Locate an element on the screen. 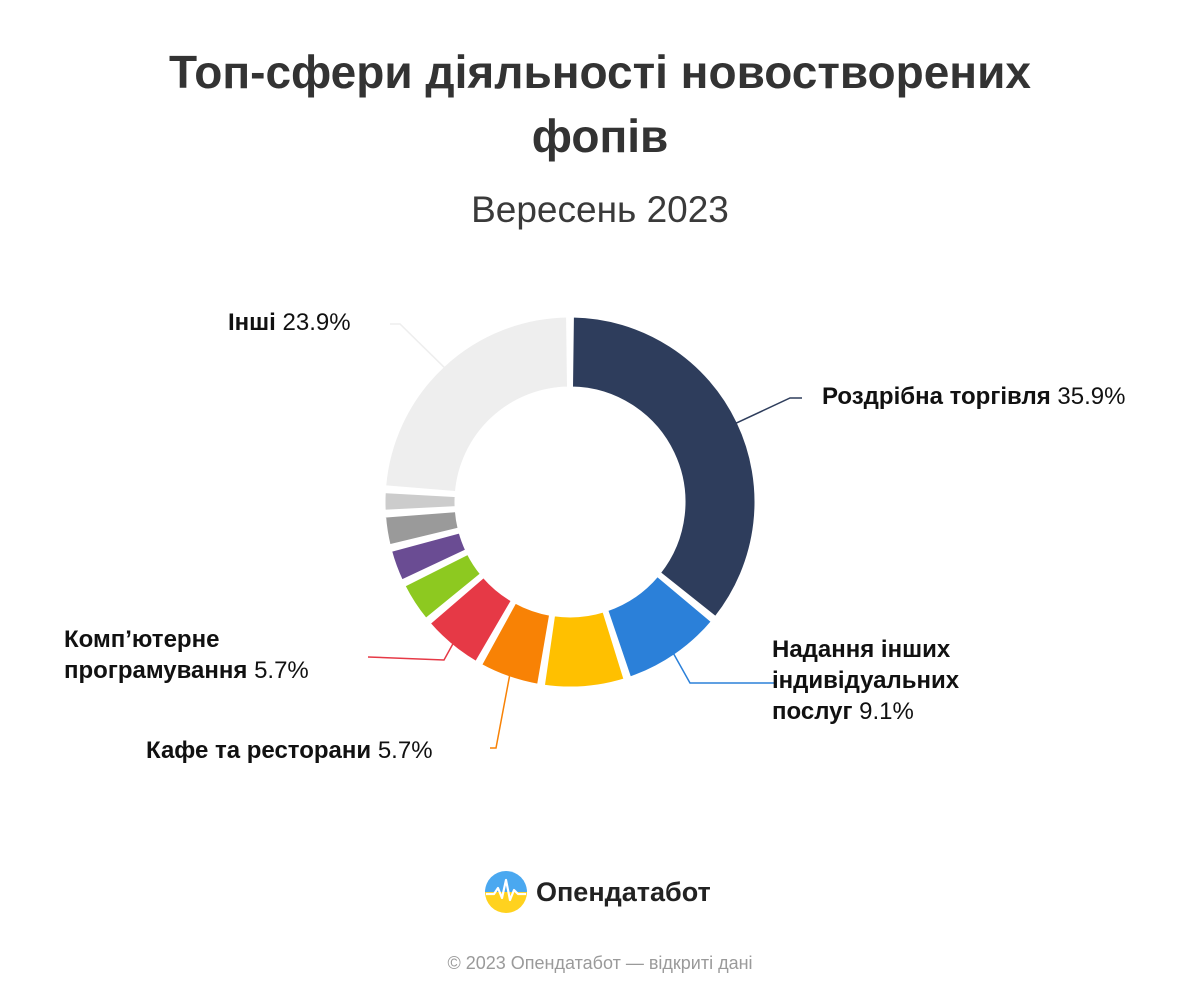 The height and width of the screenshot is (1000, 1200). label-cafe: Кафе та ресторани 5.7% is located at coordinates (289, 750).